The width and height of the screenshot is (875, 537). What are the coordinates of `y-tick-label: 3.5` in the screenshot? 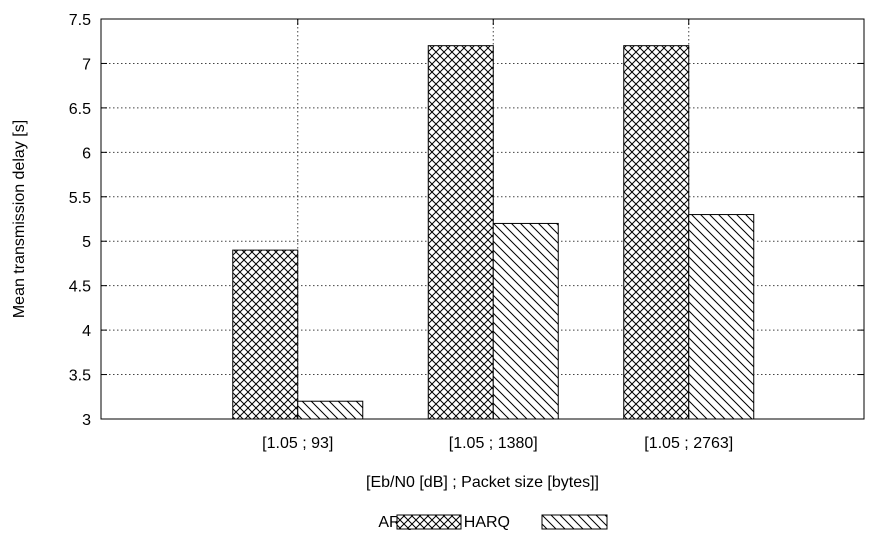 It's located at (80, 376).